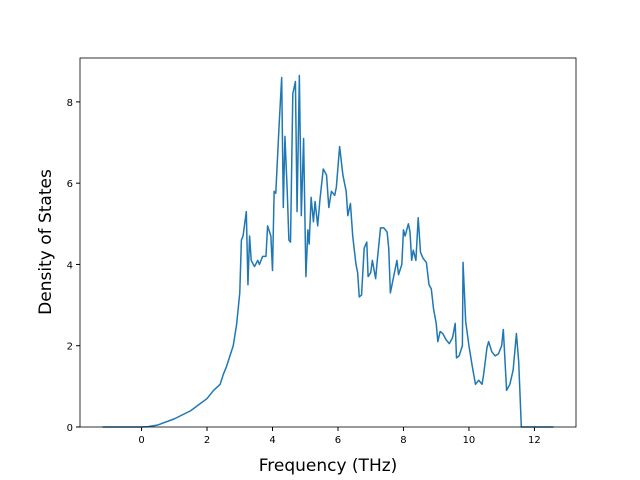 Image resolution: width=640 pixels, height=480 pixels. What do you see at coordinates (469, 440) in the screenshot?
I see `x-tick-label: 10` at bounding box center [469, 440].